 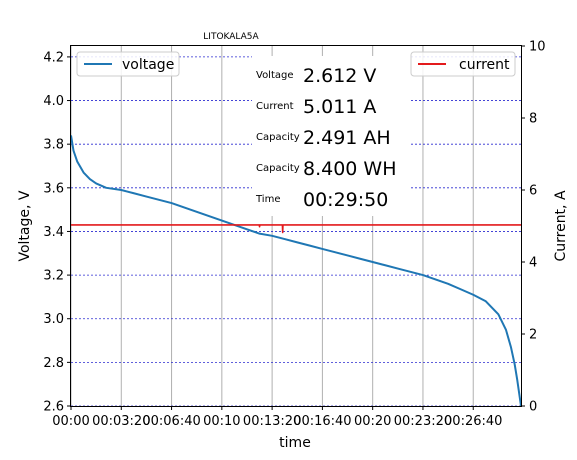 What do you see at coordinates (484, 65) in the screenshot?
I see `legend-current-label: current` at bounding box center [484, 65].